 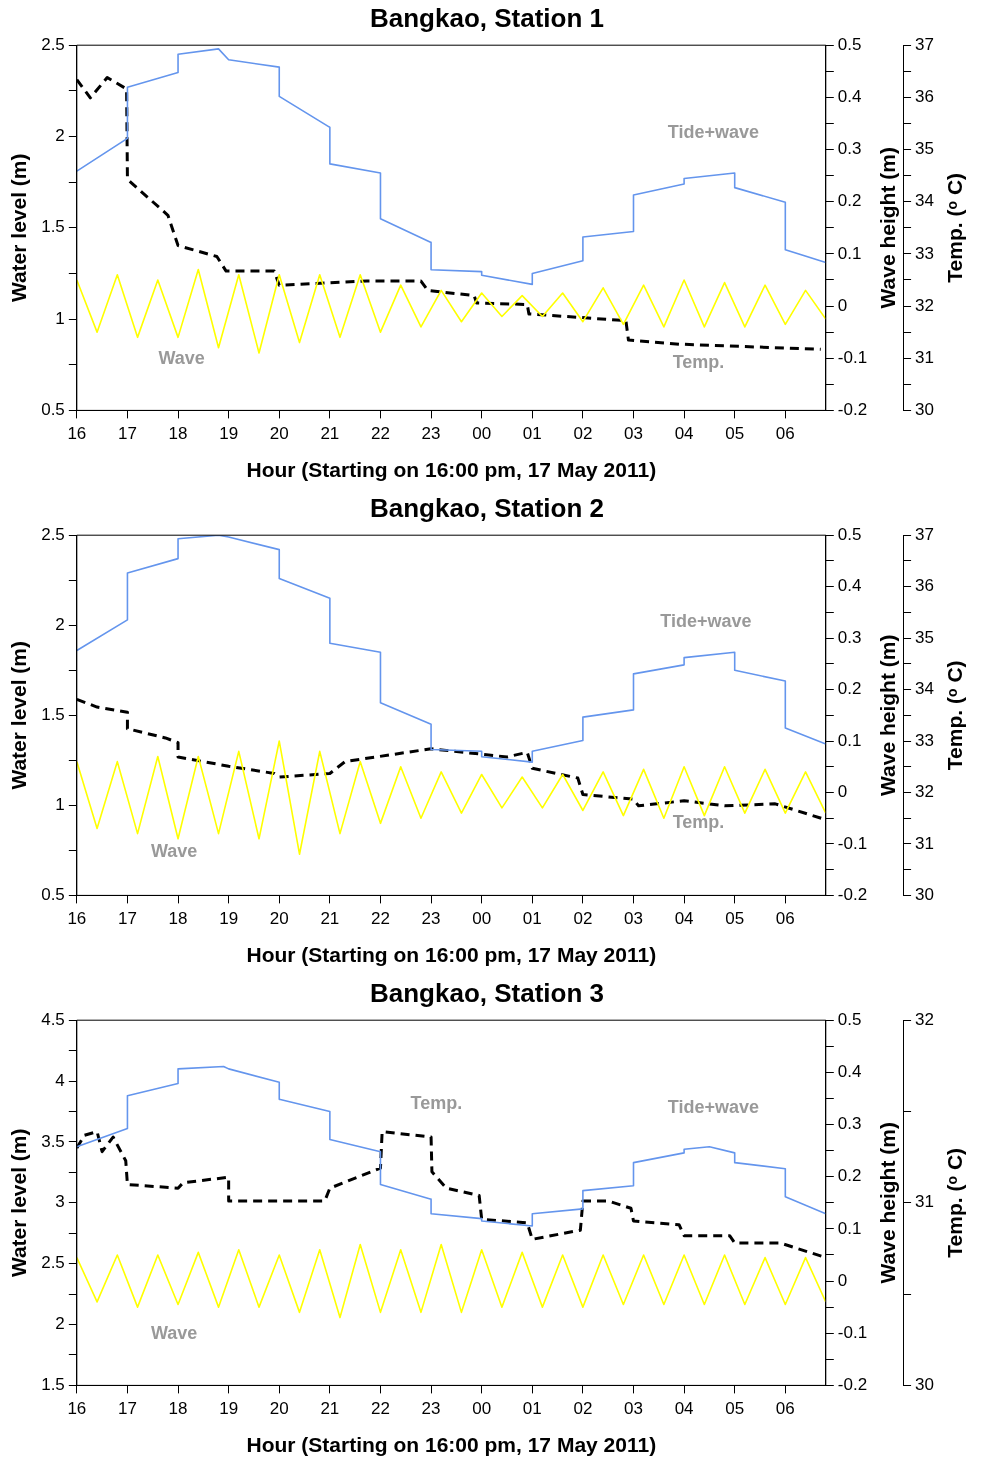 What do you see at coordinates (925, 410) in the screenshot?
I see `y3-tick-label: 30` at bounding box center [925, 410].